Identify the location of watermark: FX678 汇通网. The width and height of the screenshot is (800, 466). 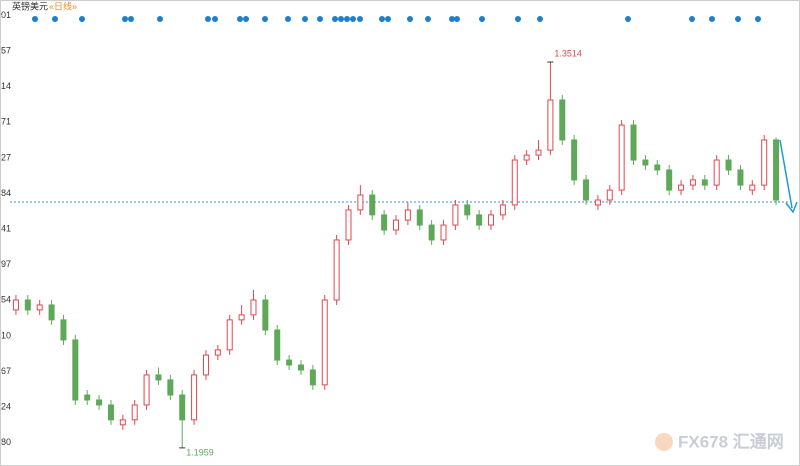
(731, 441).